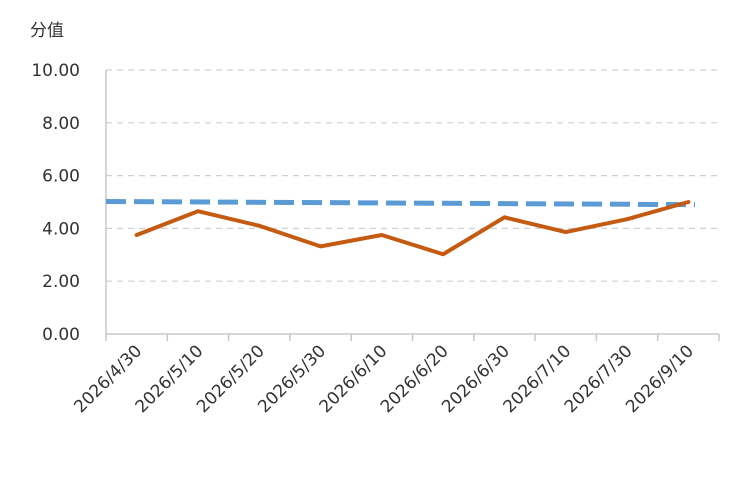  What do you see at coordinates (61, 282) in the screenshot?
I see `y-tick-label: 2.00` at bounding box center [61, 282].